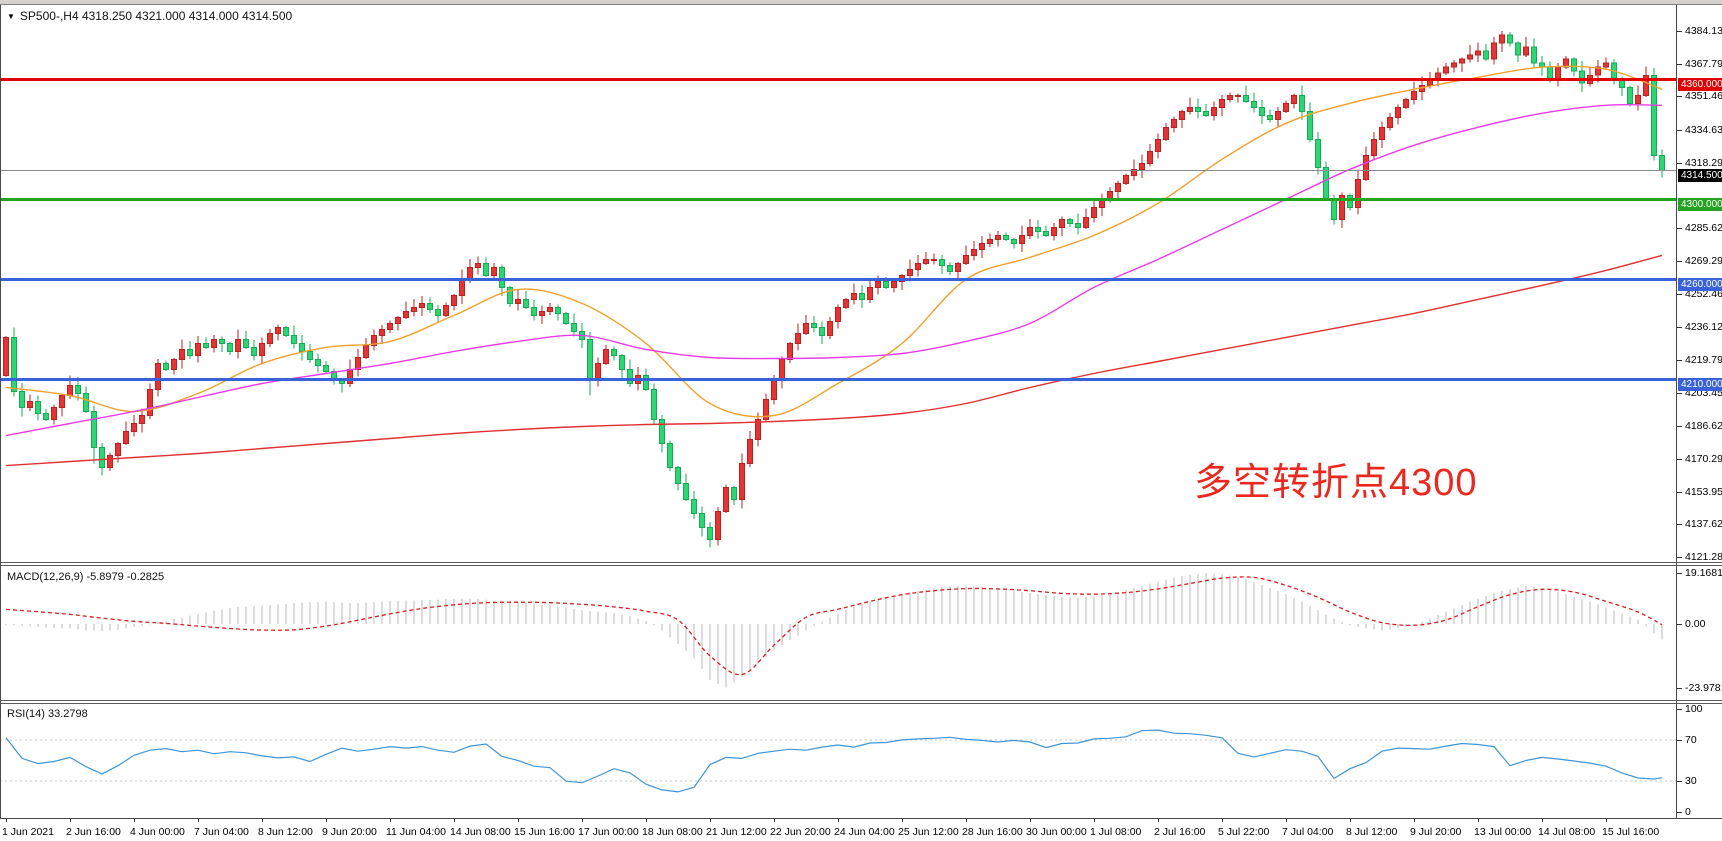 This screenshot has width=1722, height=841. Describe the element at coordinates (1703, 491) in the screenshot. I see `price-tick-label: 4153.955` at that location.